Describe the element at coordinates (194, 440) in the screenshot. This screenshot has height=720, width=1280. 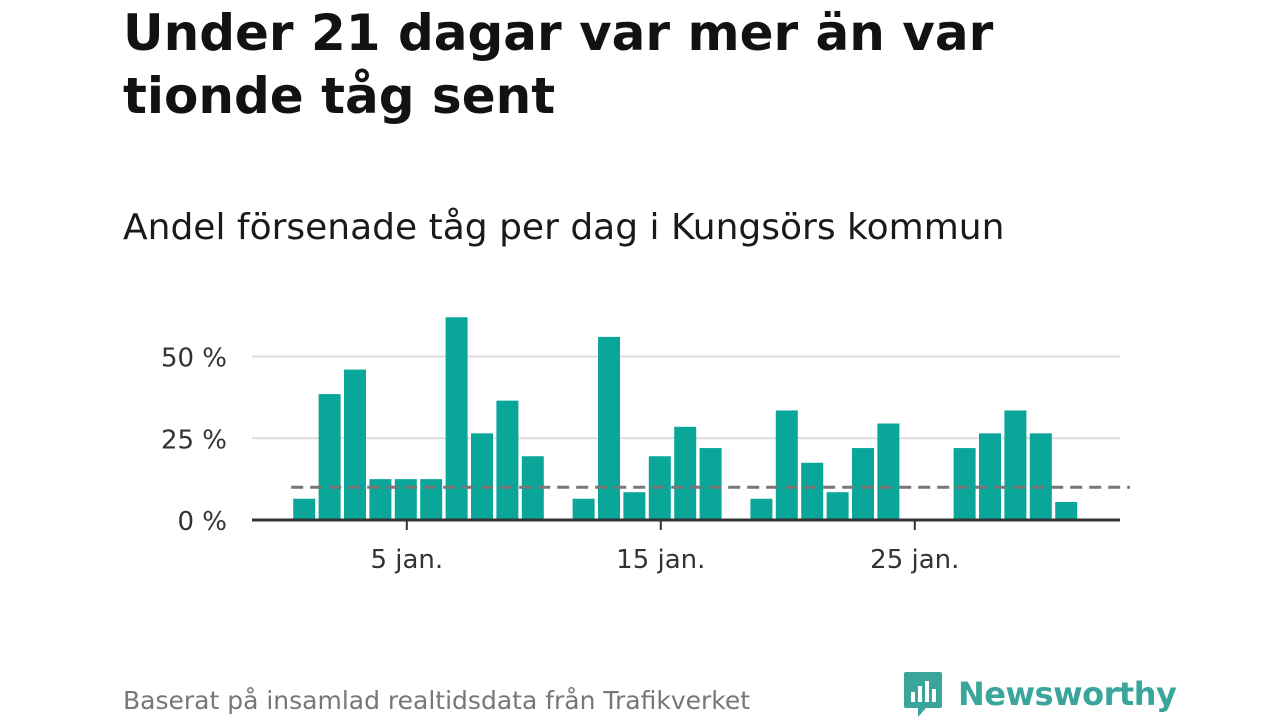
I see `y-tick-label: 25 %` at that location.